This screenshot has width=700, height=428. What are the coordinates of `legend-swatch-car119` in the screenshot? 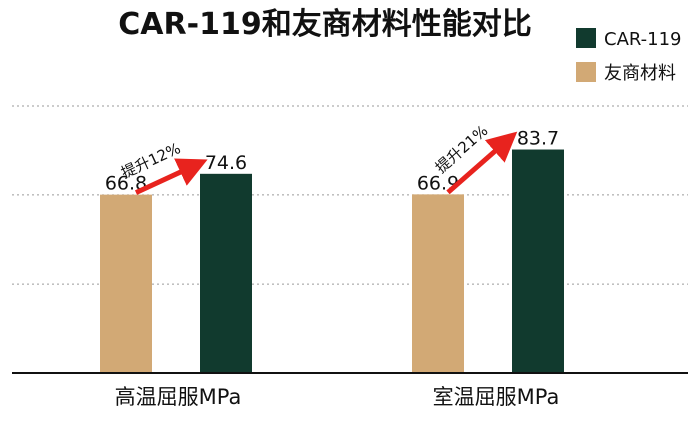 It's located at (586, 38).